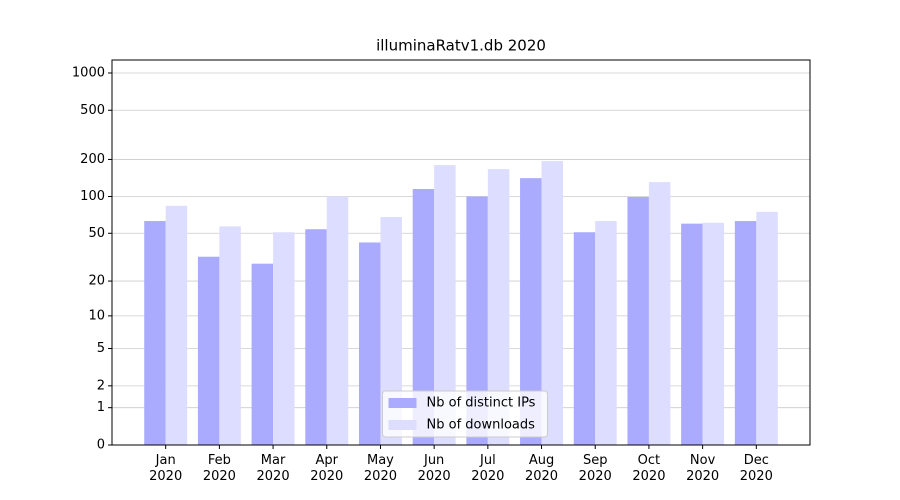 This screenshot has height=500, width=900. What do you see at coordinates (88, 72) in the screenshot?
I see `y-tick-label: 1000` at bounding box center [88, 72].